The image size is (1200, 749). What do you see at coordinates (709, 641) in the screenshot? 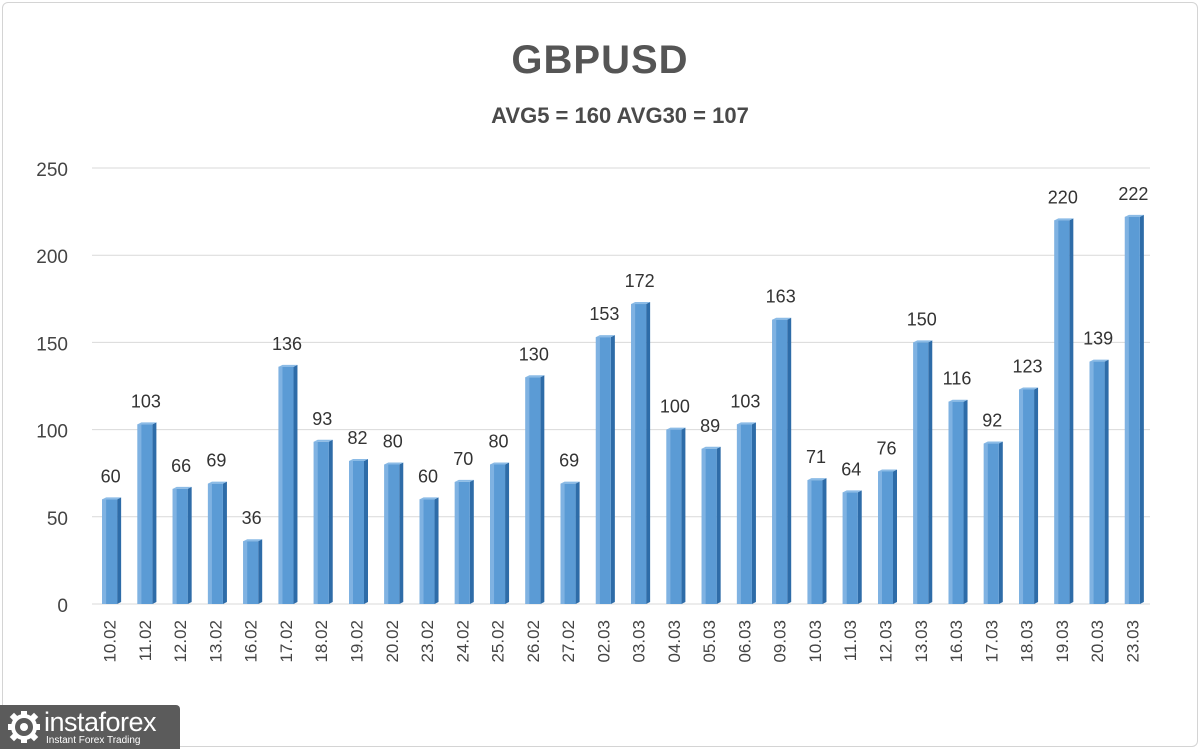
I see `x-tick-label: 05.03` at bounding box center [709, 641].